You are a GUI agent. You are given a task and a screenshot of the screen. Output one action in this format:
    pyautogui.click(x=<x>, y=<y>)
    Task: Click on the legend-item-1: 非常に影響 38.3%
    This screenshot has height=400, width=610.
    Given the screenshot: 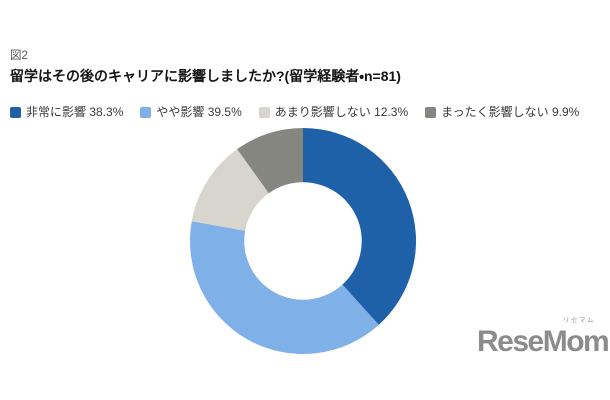 What is the action you would take?
    pyautogui.click(x=66, y=112)
    